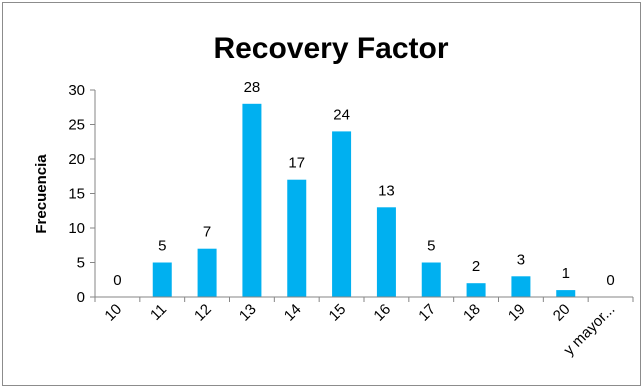 The height and width of the screenshot is (387, 643). What do you see at coordinates (162, 246) in the screenshot?
I see `data-label-1: 5` at bounding box center [162, 246].